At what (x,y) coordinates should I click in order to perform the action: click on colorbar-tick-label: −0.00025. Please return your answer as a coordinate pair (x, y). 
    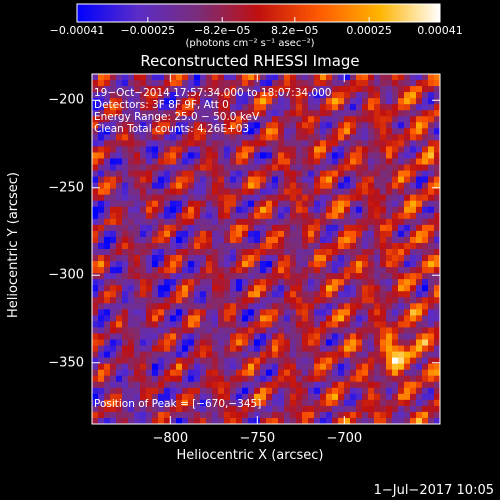
    Looking at the image, I should click on (148, 30).